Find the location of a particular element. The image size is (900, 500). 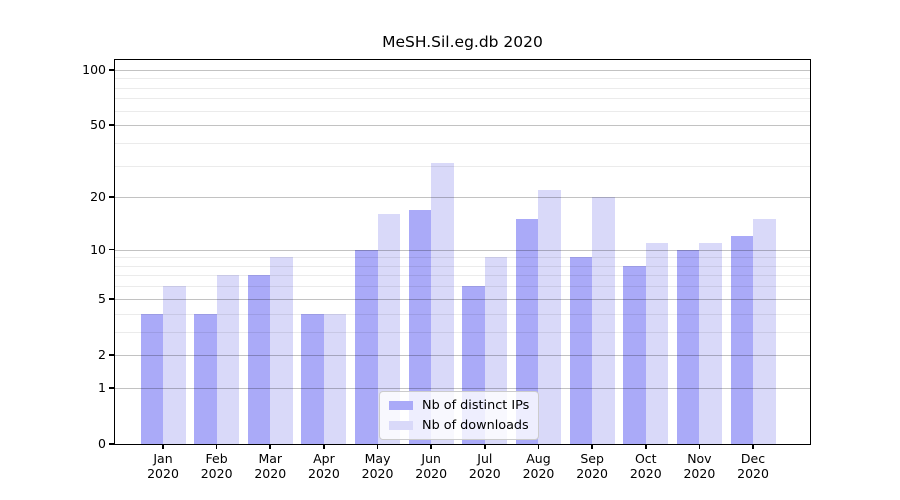

legend-label-distinct-ips: Nb of distinct IPs is located at coordinates (476, 405).